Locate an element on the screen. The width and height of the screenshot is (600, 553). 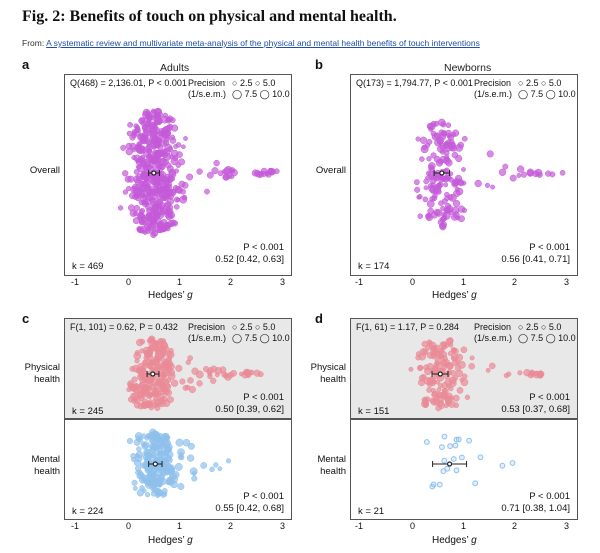
panel-d-mental-k: k = 21 is located at coordinates (371, 511).